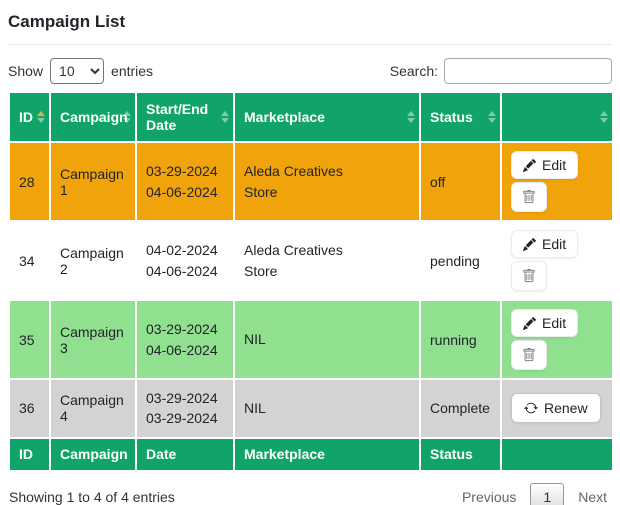 The height and width of the screenshot is (505, 620). Describe the element at coordinates (182, 418) in the screenshot. I see `end-date: 03-29-2024` at that location.